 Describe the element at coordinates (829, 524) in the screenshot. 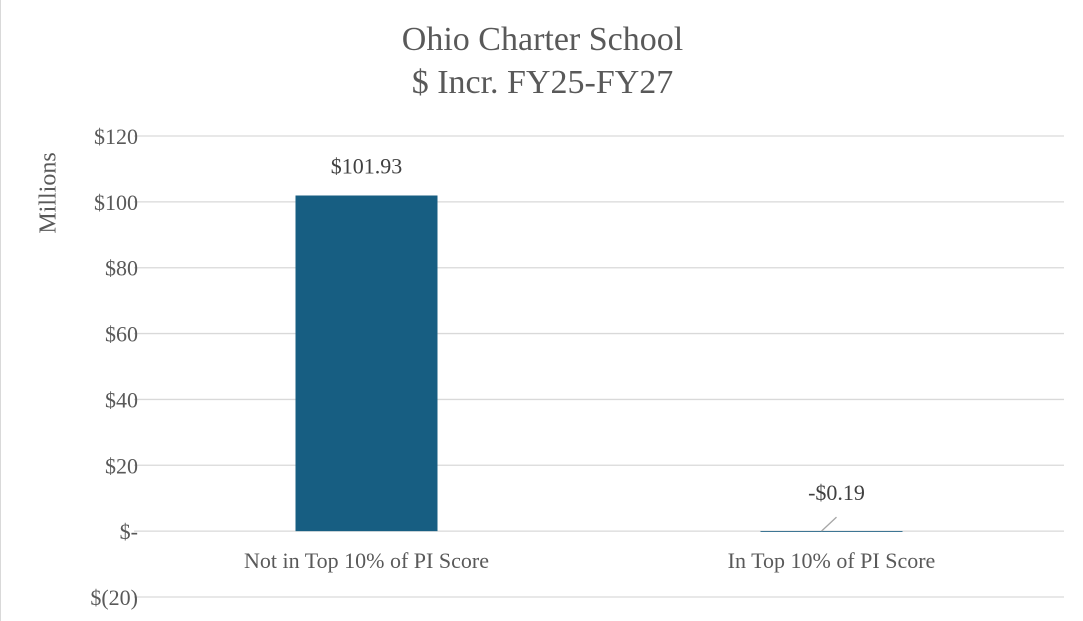

I see `data-label-leader` at that location.